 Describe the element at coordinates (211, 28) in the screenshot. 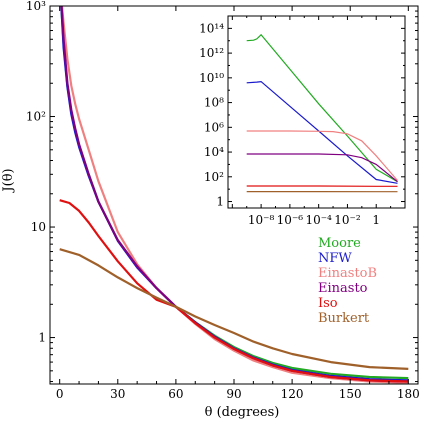

I see `inset-y-tick-label: 10¹⁴` at that location.